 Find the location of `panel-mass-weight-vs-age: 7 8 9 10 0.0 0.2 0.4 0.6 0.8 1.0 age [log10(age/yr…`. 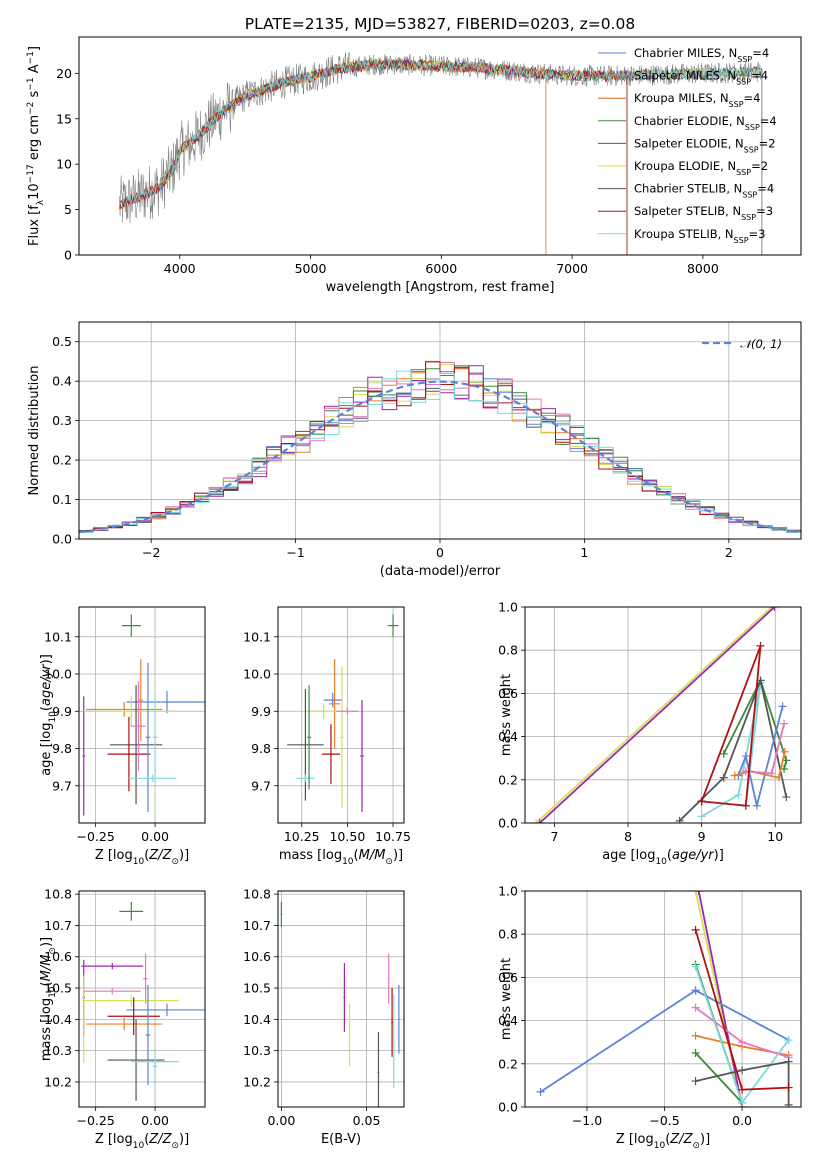

panel-mass-weight-vs-age: 7 8 9 10 0.0 0.2 0.4 0.6 0.8 1.0 age [log10(age/yr… is located at coordinates (650, 733).